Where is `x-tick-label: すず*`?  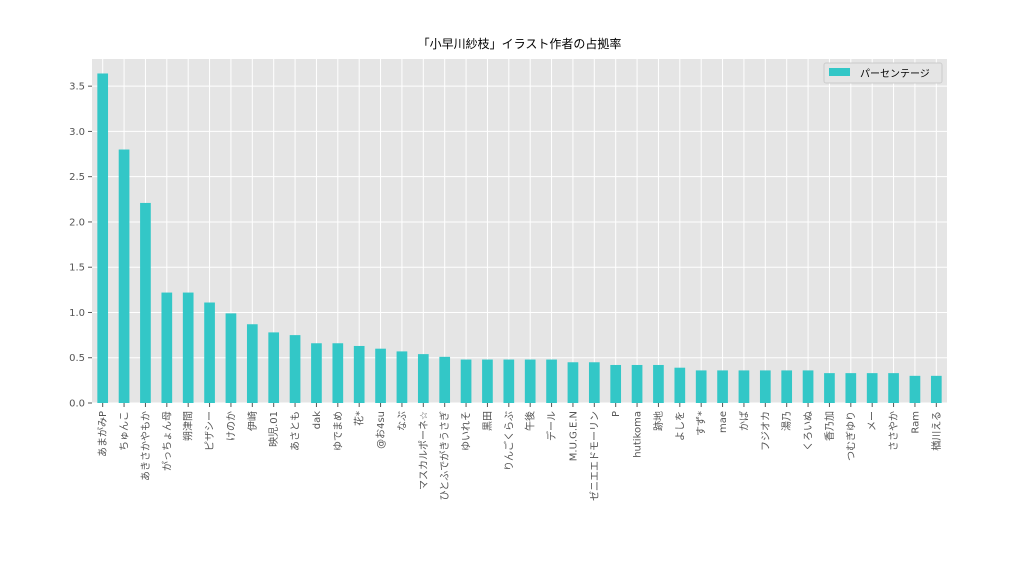 x-tick-label: すず* is located at coordinates (702, 423).